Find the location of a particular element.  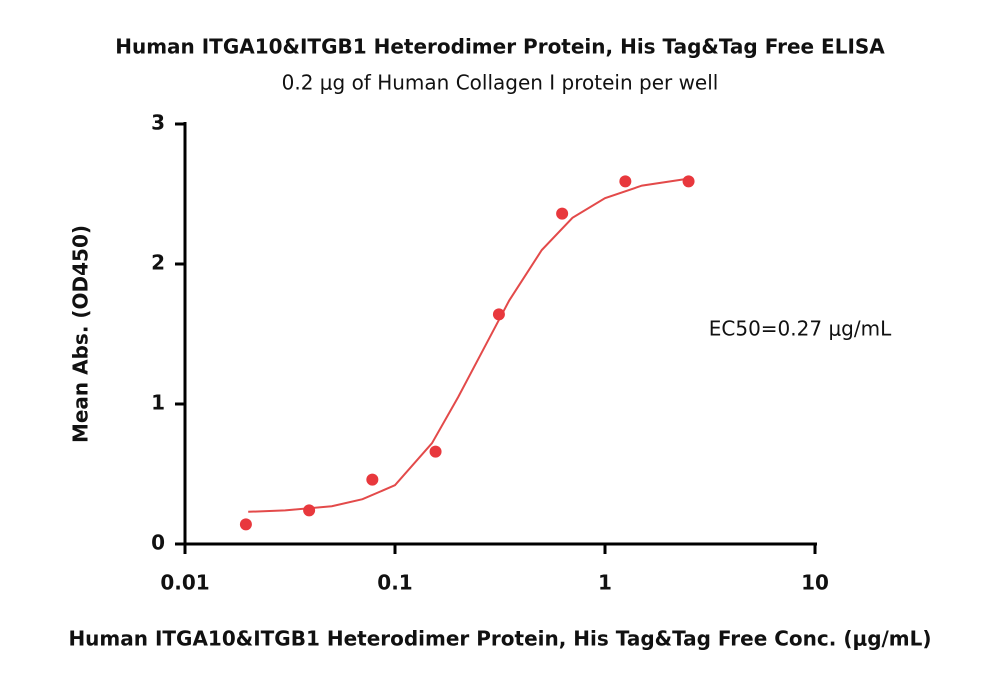

x-tick-label: 0.1 is located at coordinates (394, 583).